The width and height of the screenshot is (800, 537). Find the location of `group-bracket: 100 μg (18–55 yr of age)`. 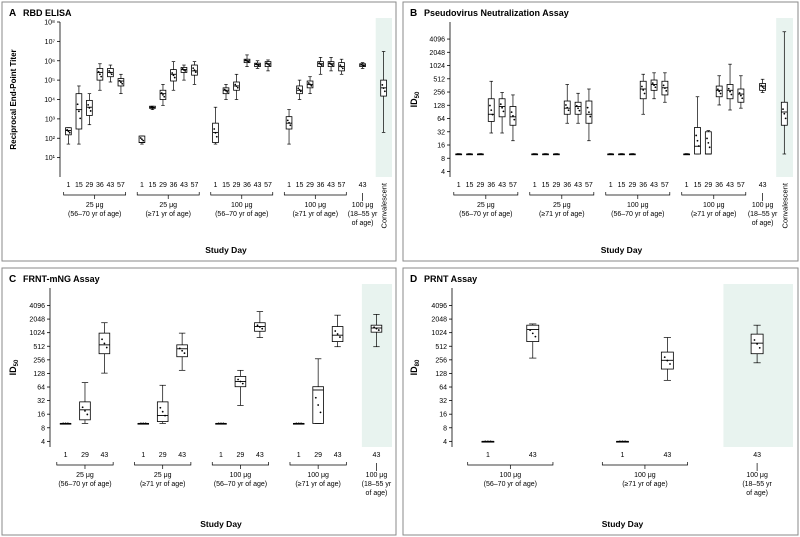

group-bracket: 100 μg (18–55 yr of age) is located at coordinates (363, 210).